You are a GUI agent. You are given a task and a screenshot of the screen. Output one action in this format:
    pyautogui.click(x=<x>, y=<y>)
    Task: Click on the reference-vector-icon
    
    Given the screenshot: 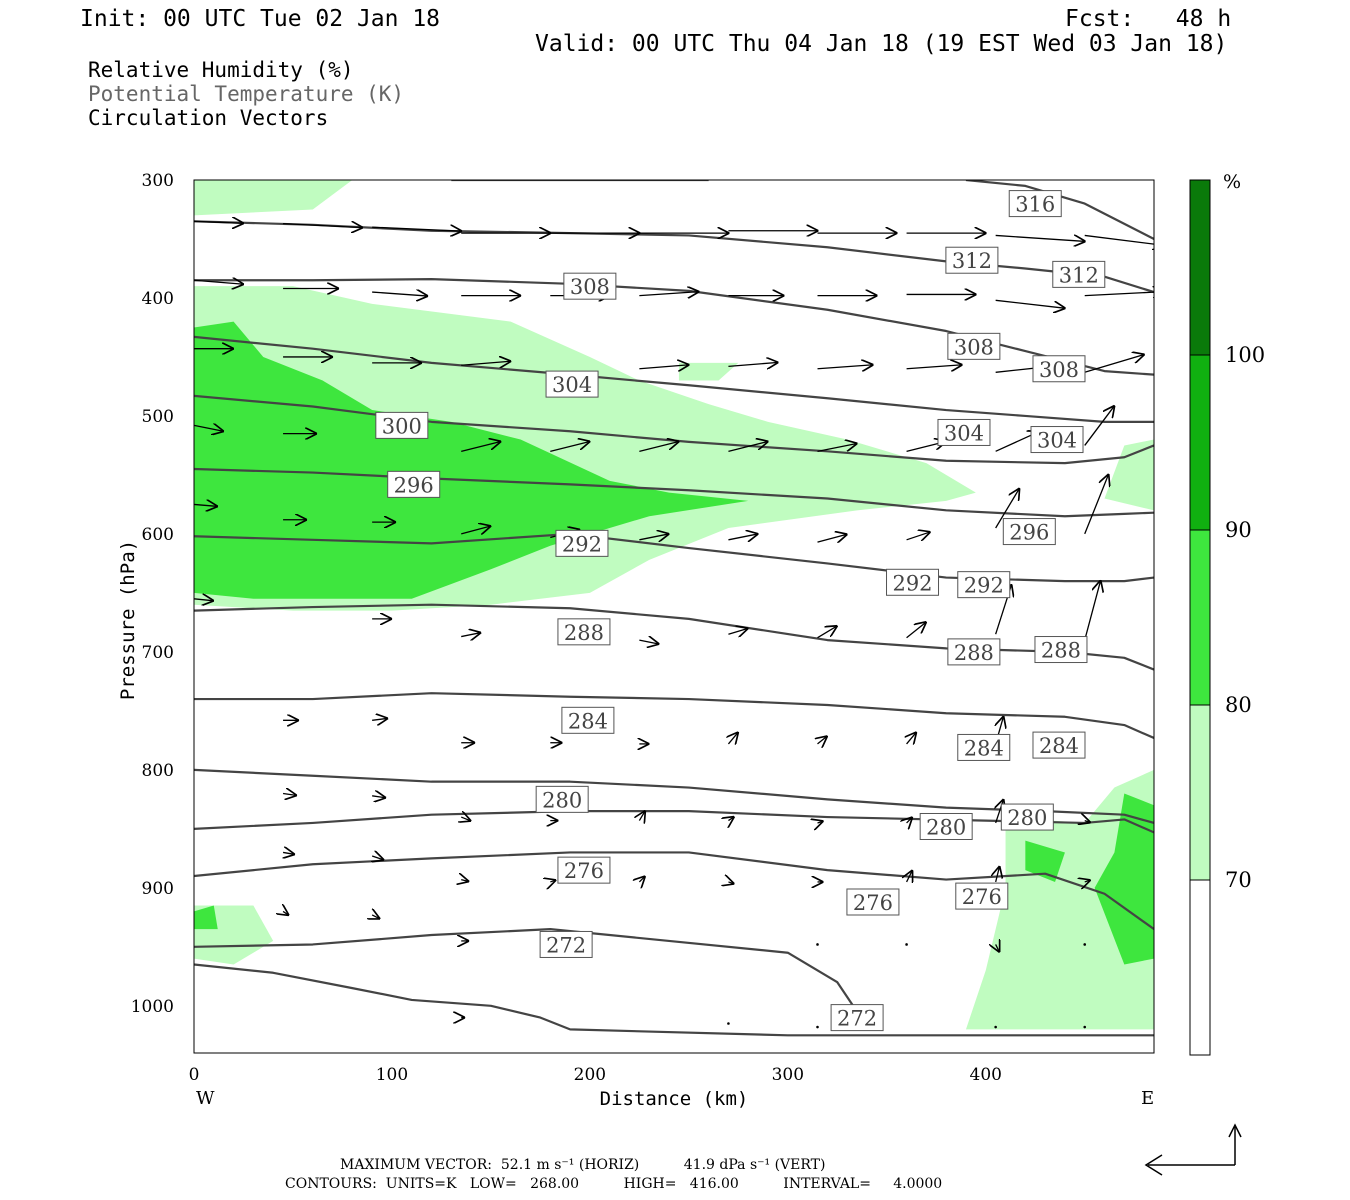 What is the action you would take?
    pyautogui.click(x=1193, y=1149)
    